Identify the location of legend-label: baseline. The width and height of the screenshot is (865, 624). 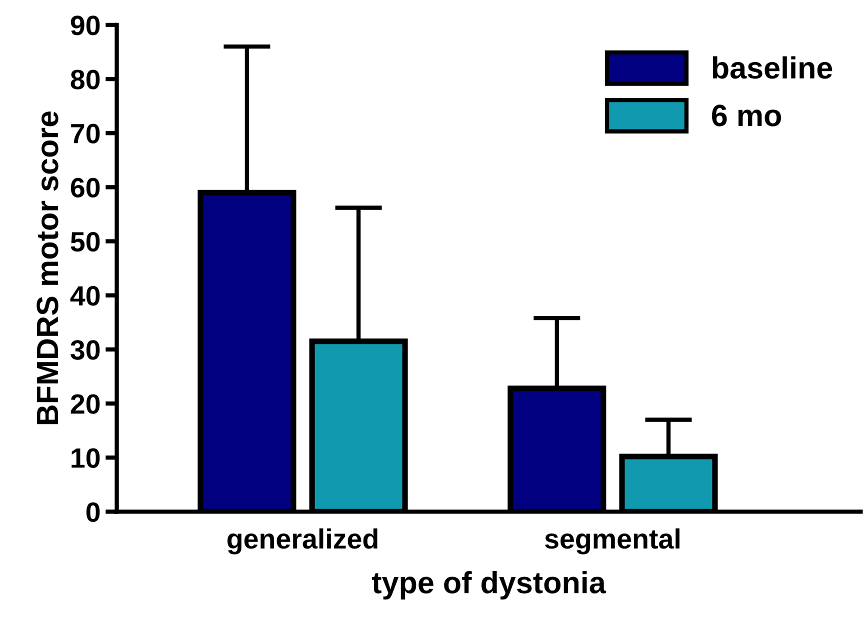
(772, 67).